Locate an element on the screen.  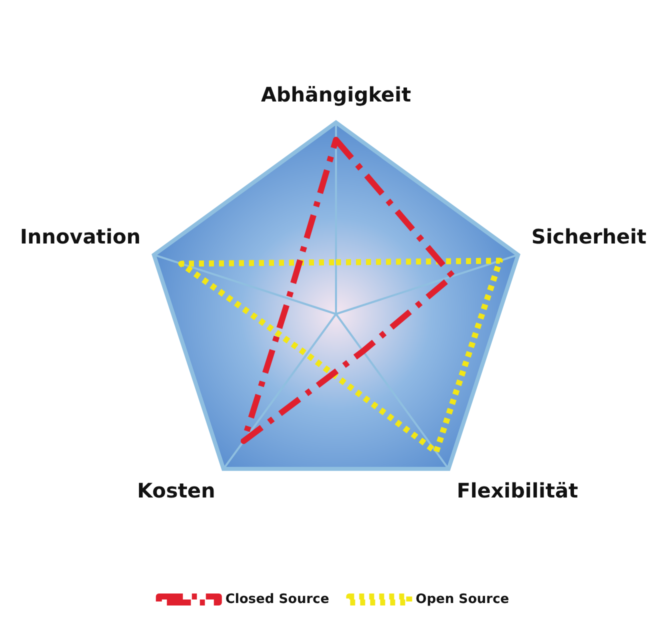
legend-label: Open Source is located at coordinates (463, 599).